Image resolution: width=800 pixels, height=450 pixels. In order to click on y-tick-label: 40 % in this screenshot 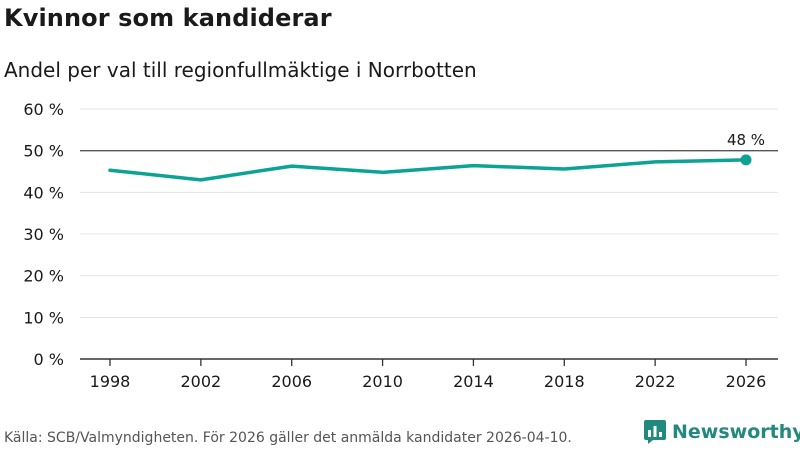, I will do `click(43, 192)`.